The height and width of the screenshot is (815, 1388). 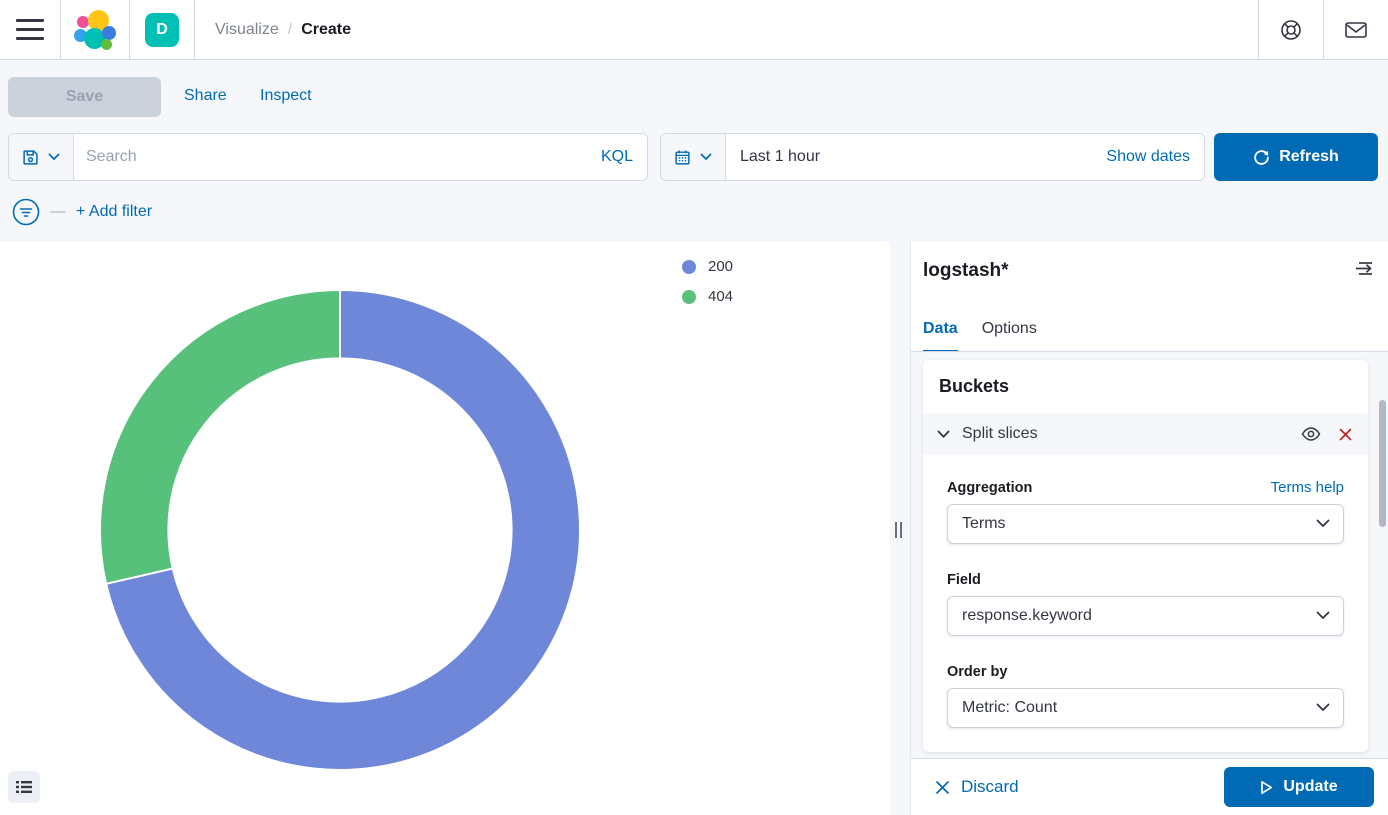 I want to click on collapse-panel-button, so click(x=1364, y=268).